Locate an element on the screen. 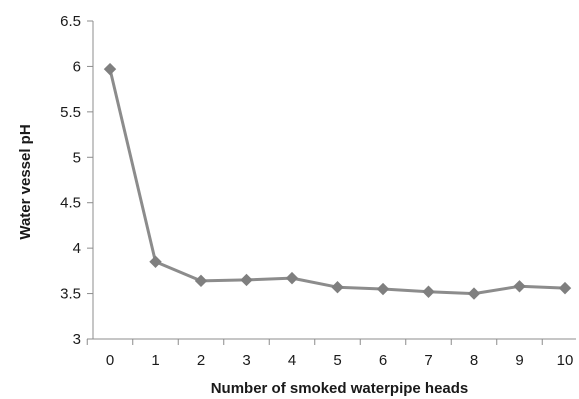 The image size is (579, 399). y-tick-label: 6 is located at coordinates (77, 66).